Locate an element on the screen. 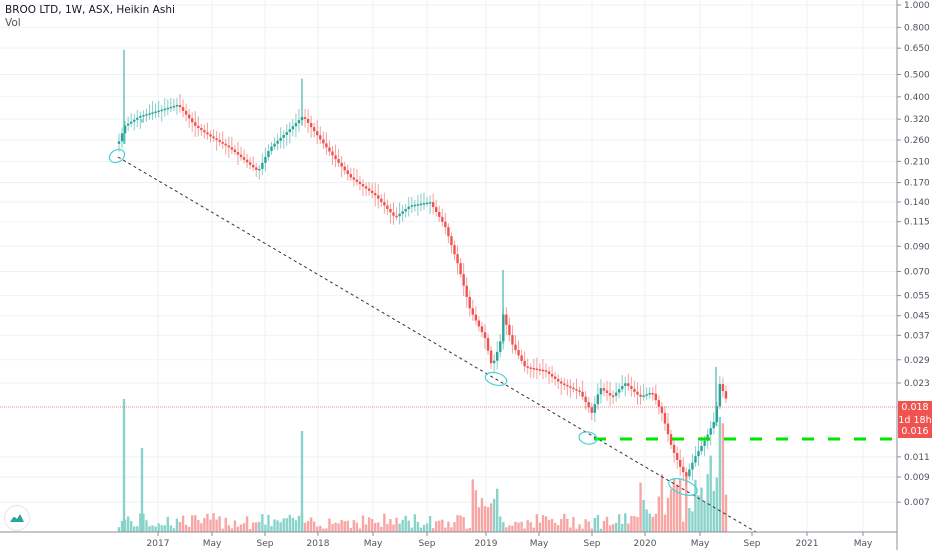  svg-text: 0.055 is located at coordinates (917, 297).